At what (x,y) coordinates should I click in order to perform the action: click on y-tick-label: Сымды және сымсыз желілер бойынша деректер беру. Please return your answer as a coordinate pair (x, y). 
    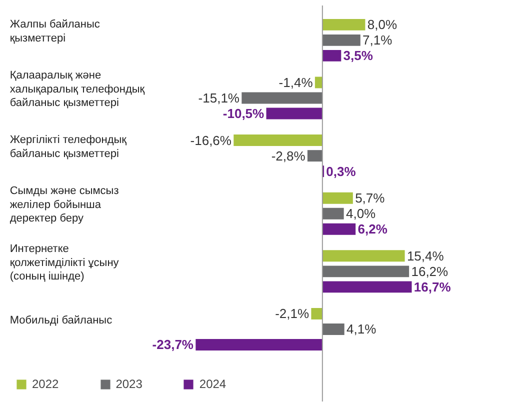
    Looking at the image, I should click on (64, 205).